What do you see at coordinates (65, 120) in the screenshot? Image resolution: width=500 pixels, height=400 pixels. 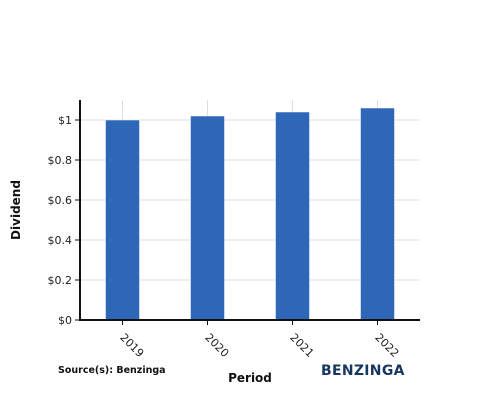 I see `y-tick-label: $1` at bounding box center [65, 120].